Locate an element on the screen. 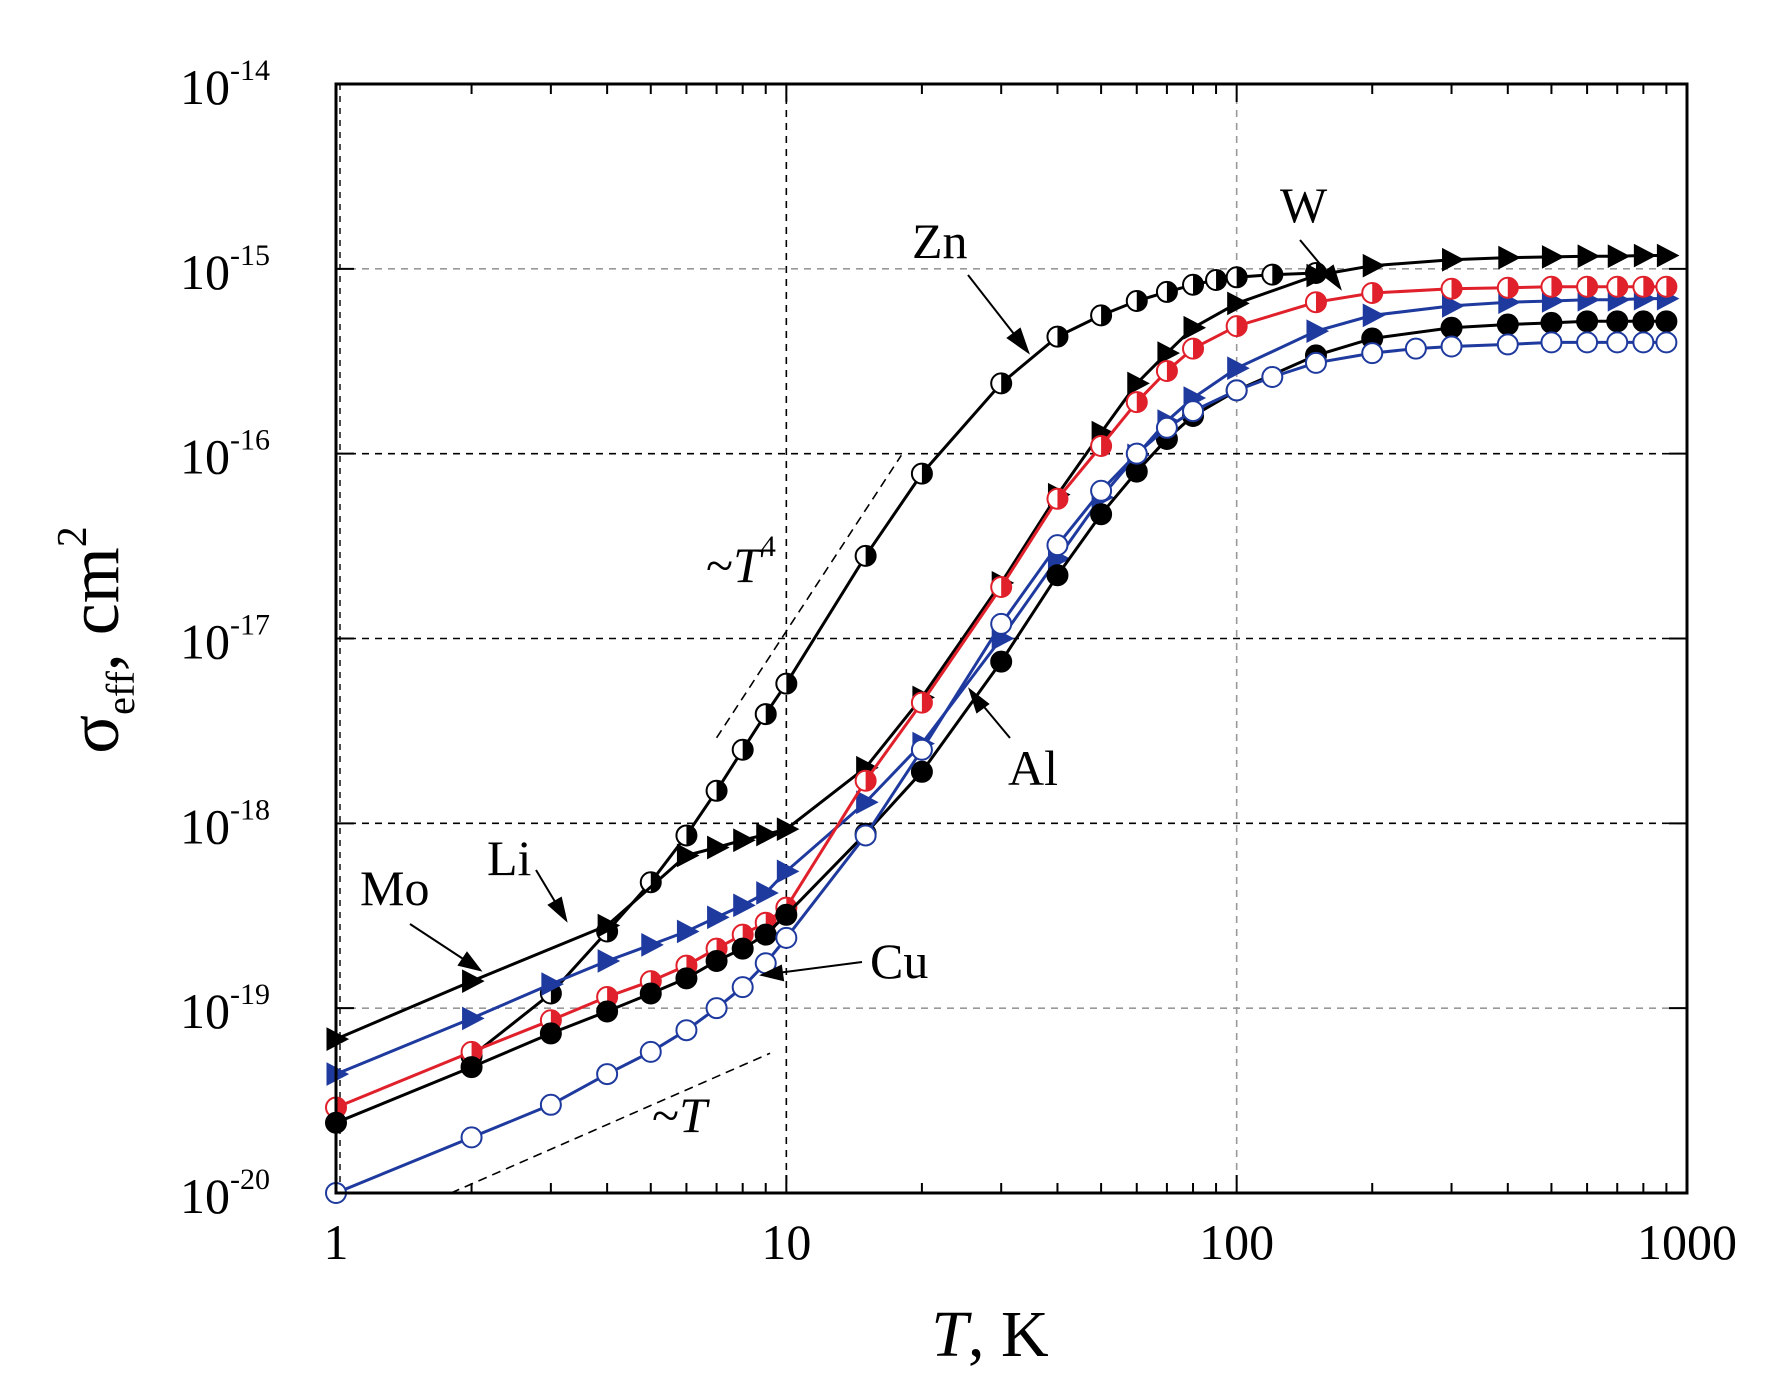 The height and width of the screenshot is (1393, 1766). label-w: W is located at coordinates (1304, 205).